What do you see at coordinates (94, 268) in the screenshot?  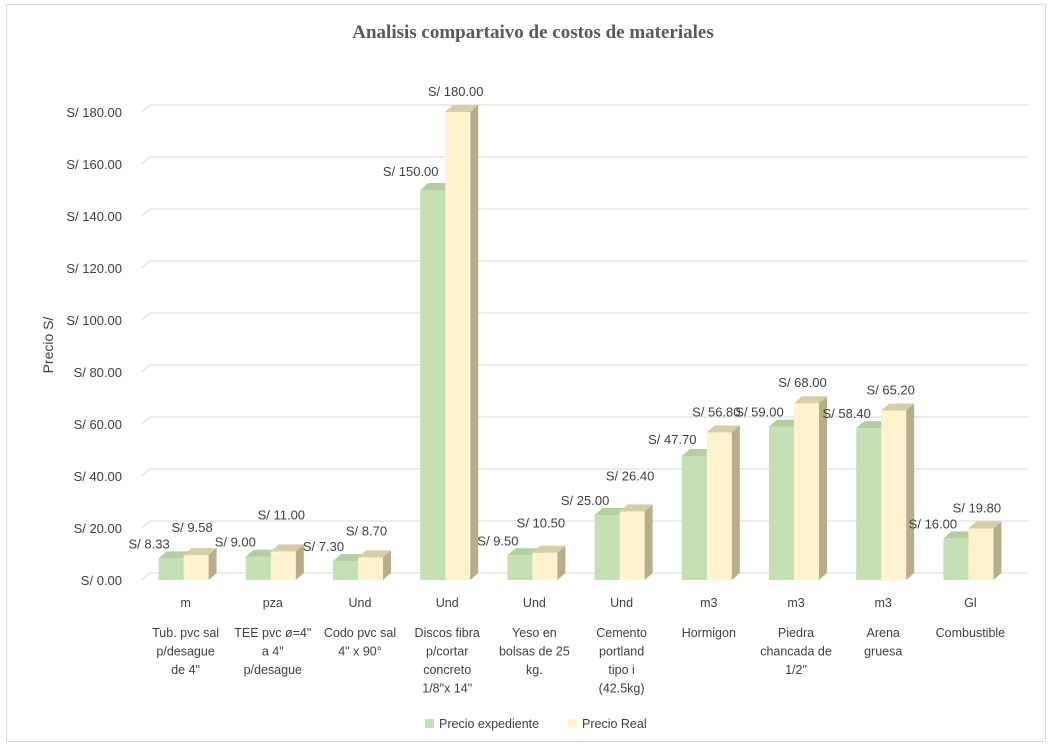 I see `y-tick-label: S/ 120.00` at bounding box center [94, 268].